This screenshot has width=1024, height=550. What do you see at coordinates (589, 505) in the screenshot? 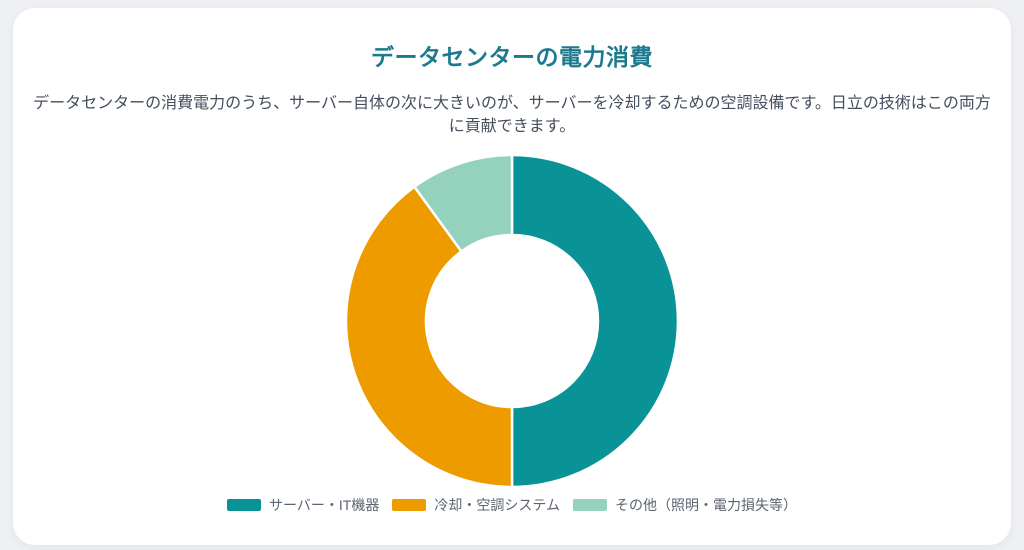
I see `legend-swatch-other` at bounding box center [589, 505].